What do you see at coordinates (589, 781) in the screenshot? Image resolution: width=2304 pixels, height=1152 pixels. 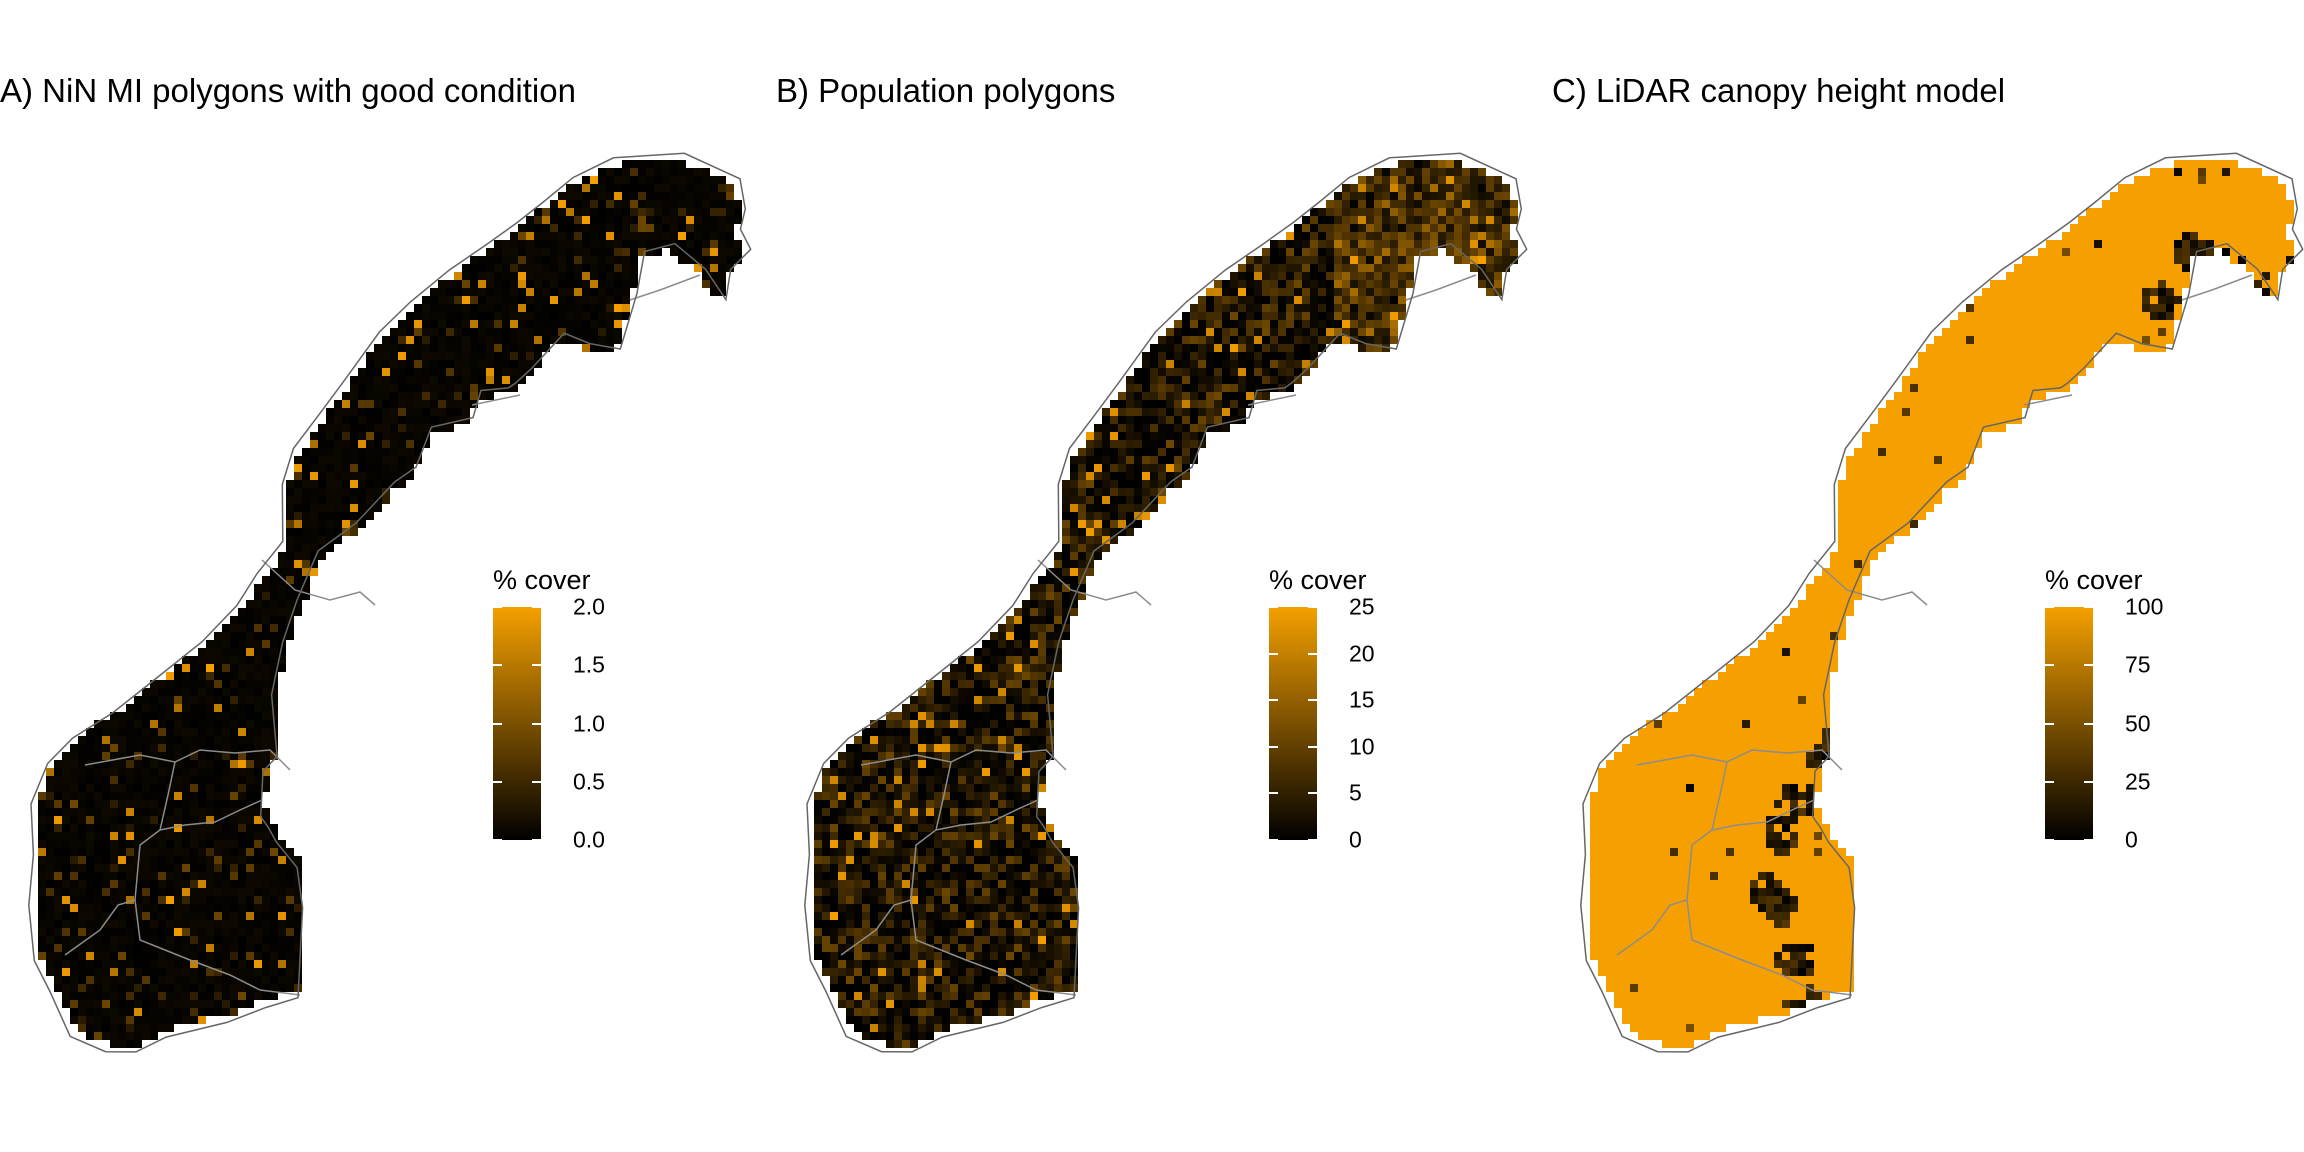 I see `legend-tick-label: 0.5` at bounding box center [589, 781].